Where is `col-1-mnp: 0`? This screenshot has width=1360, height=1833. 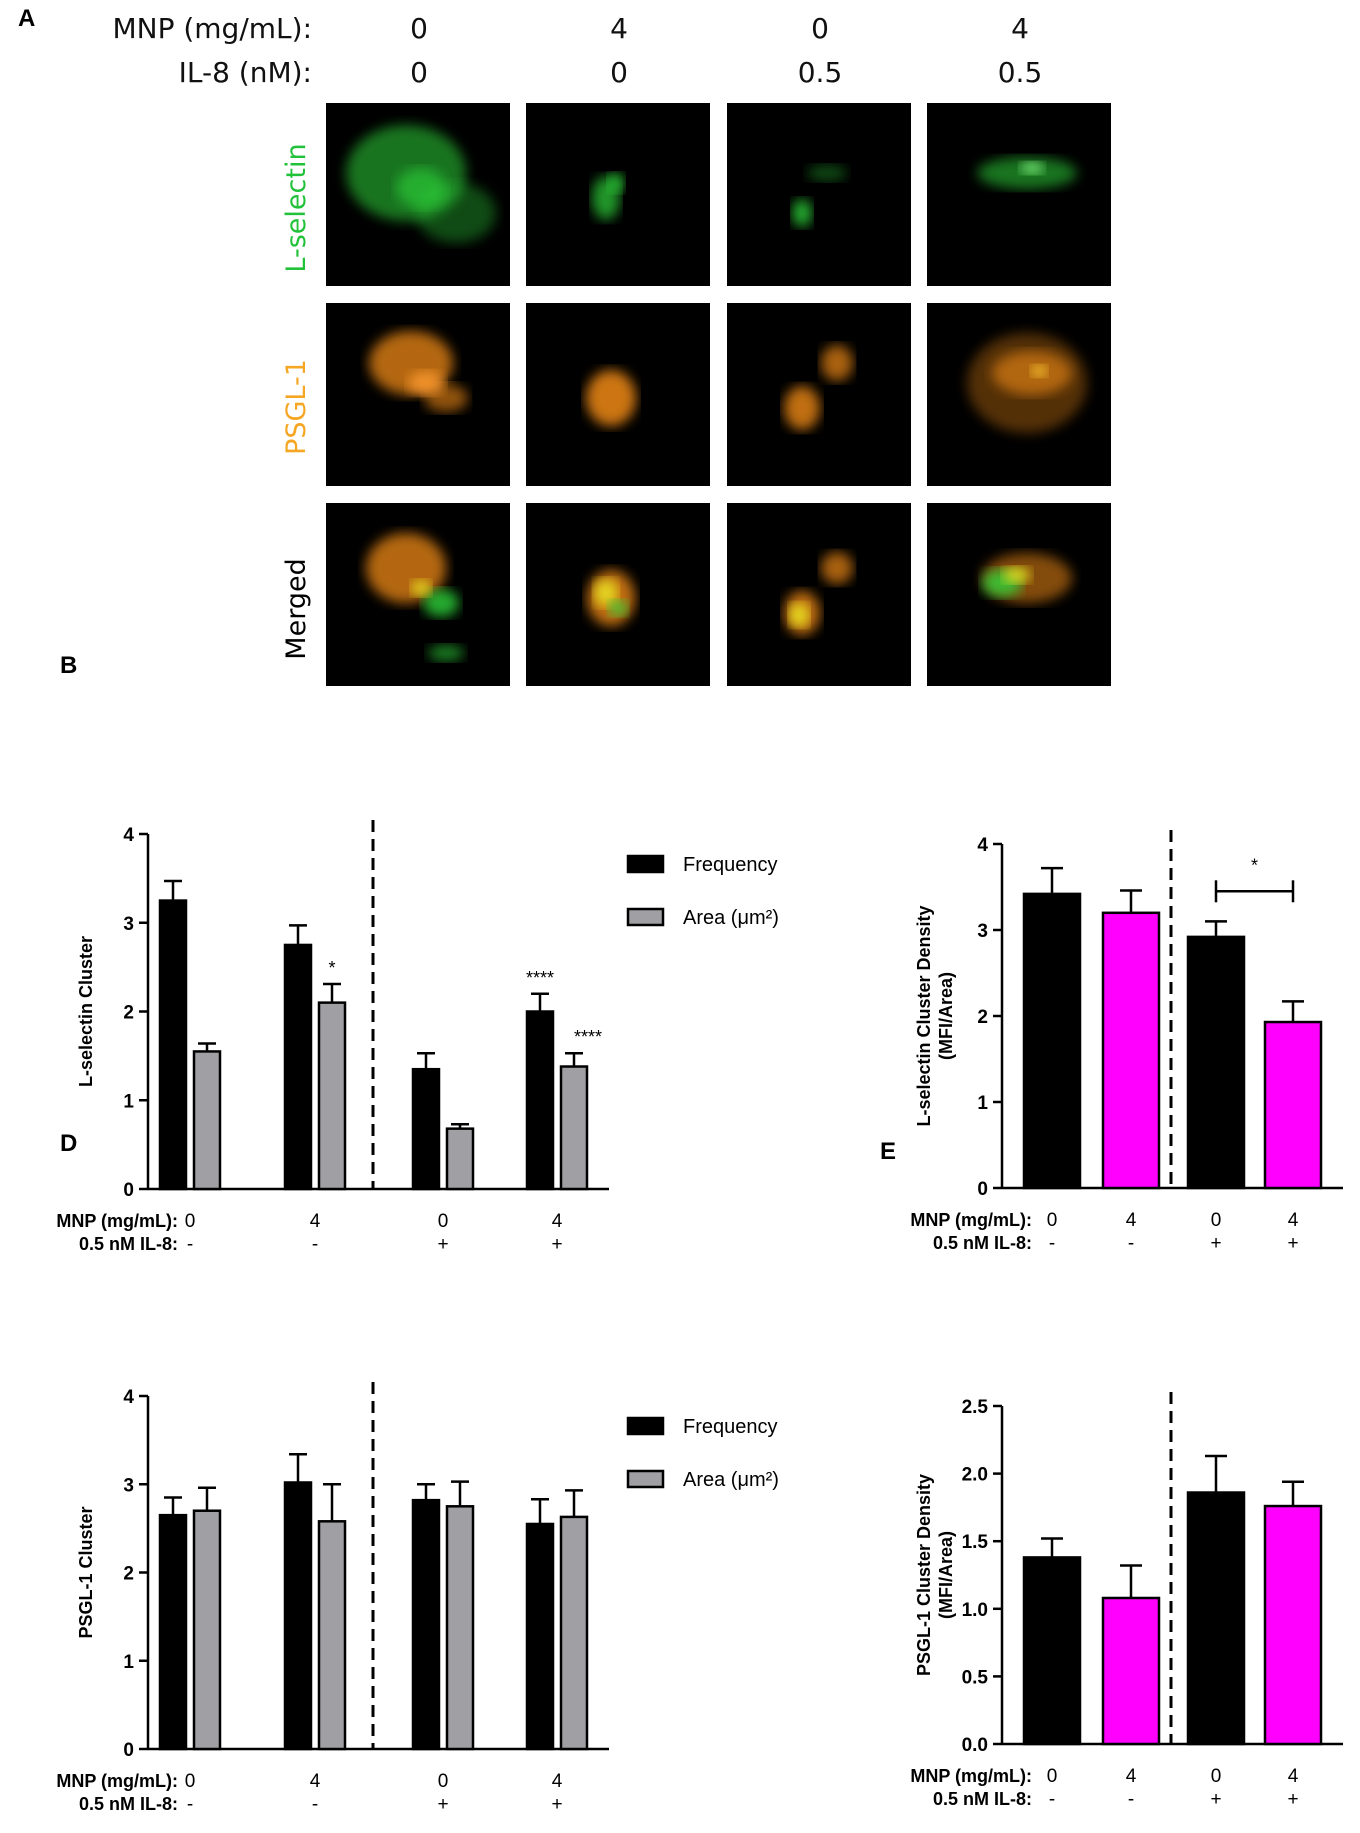
col-1-mnp: 0 is located at coordinates (419, 28).